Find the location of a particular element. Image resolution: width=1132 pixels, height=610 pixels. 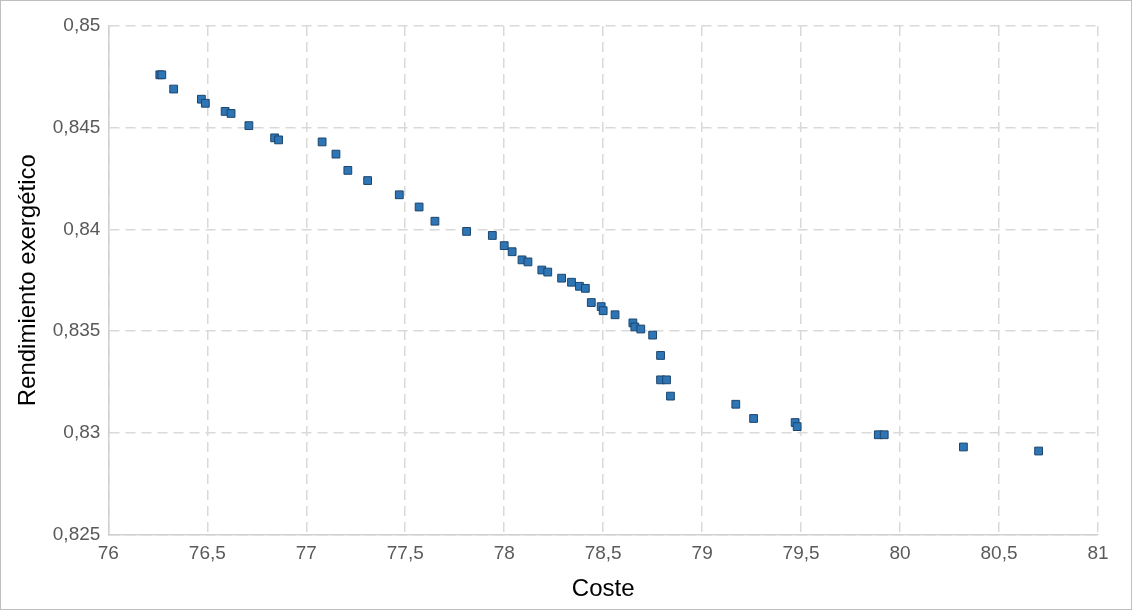

y-axis-title: Rendimiento exergético is located at coordinates (27, 280).